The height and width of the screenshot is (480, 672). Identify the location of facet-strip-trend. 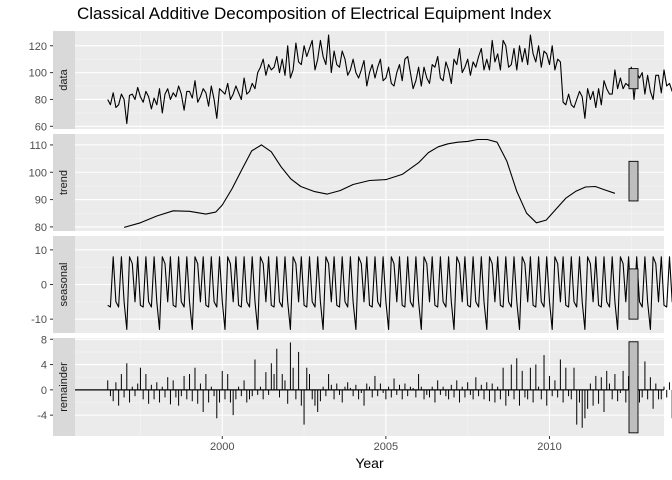
(64, 182).